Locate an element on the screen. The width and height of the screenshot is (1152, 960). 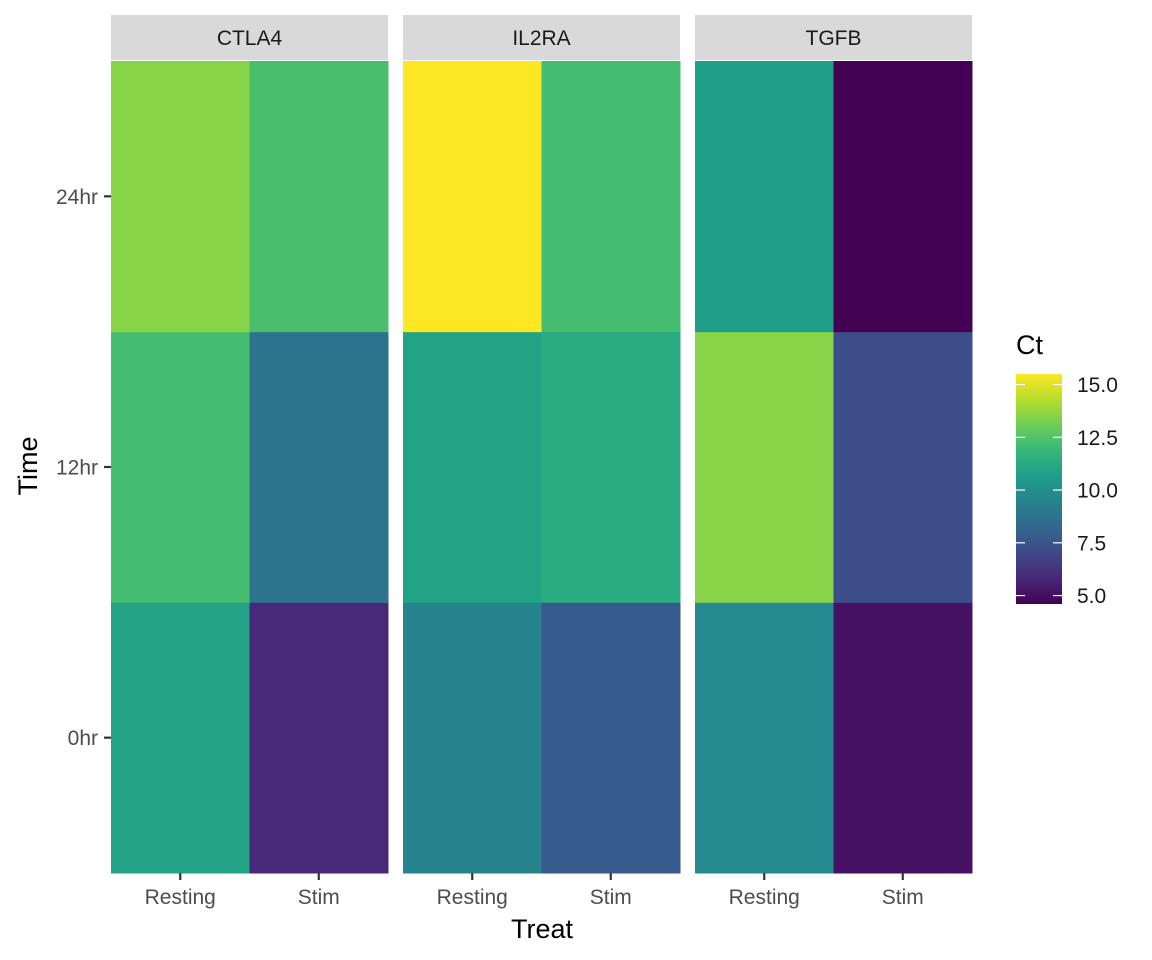
x-axis-title: Treat is located at coordinates (542, 929).